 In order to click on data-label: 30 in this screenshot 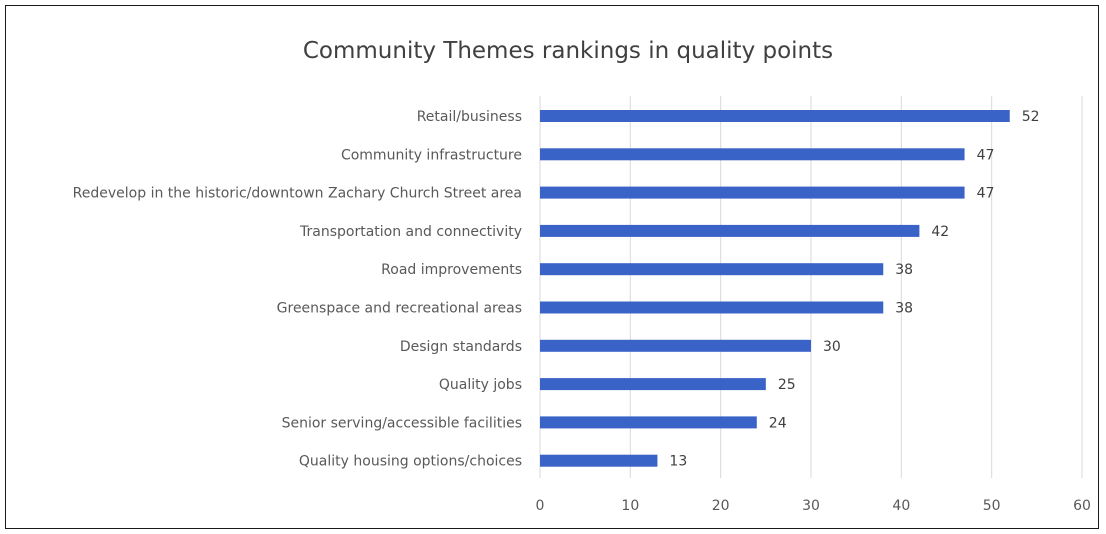, I will do `click(832, 347)`.